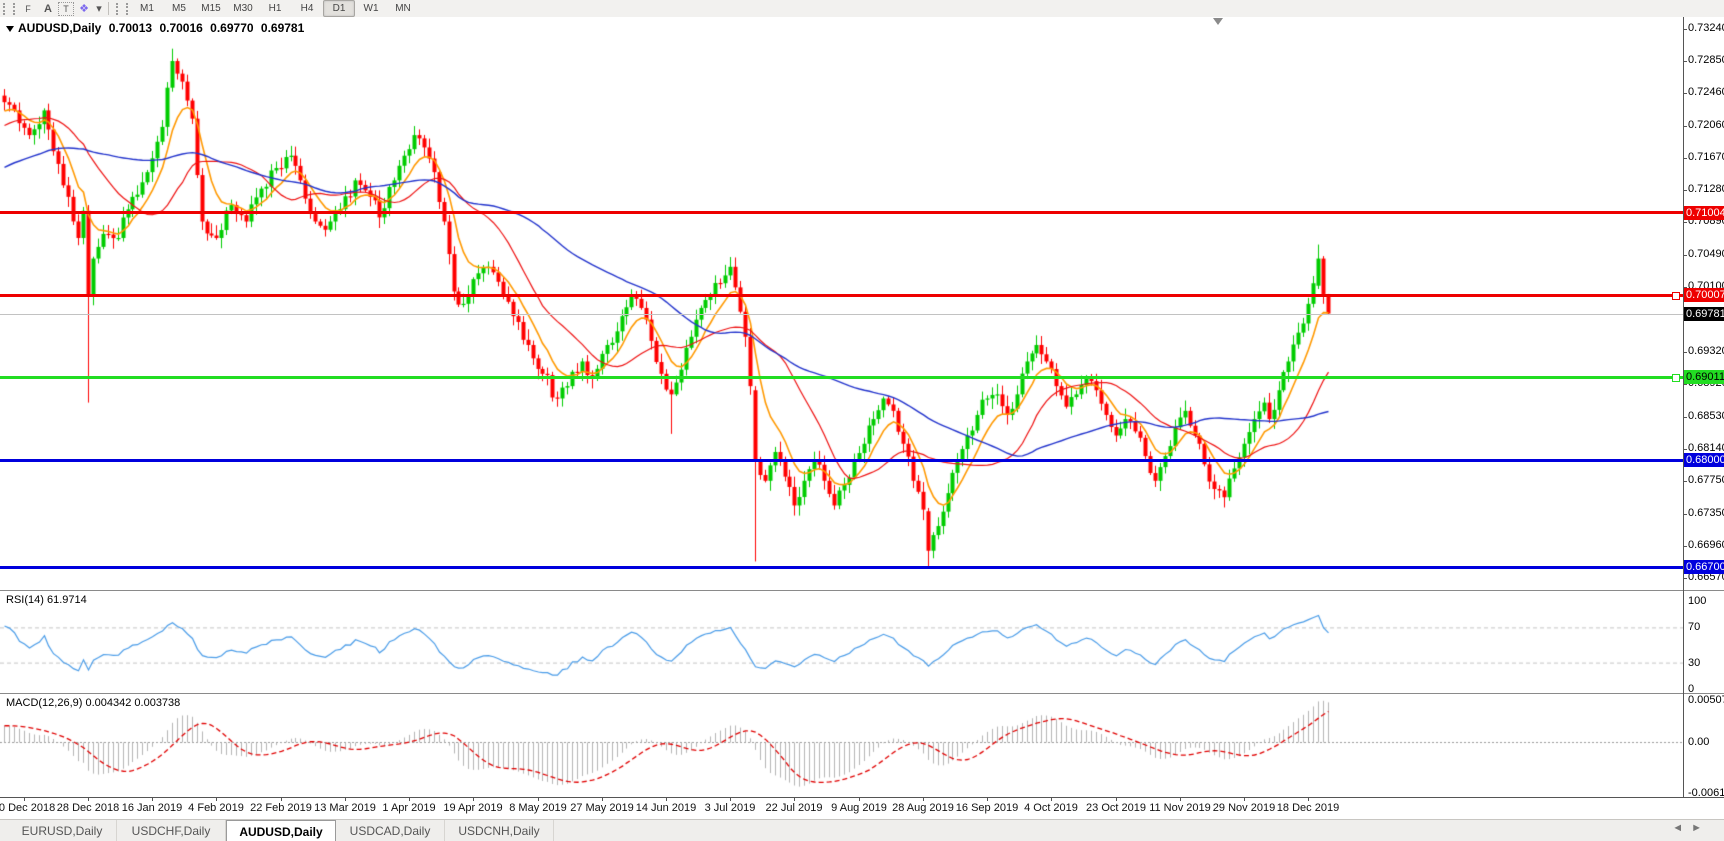  What do you see at coordinates (46, 600) in the screenshot?
I see `rsi-label: RSI(14) 61.9714` at bounding box center [46, 600].